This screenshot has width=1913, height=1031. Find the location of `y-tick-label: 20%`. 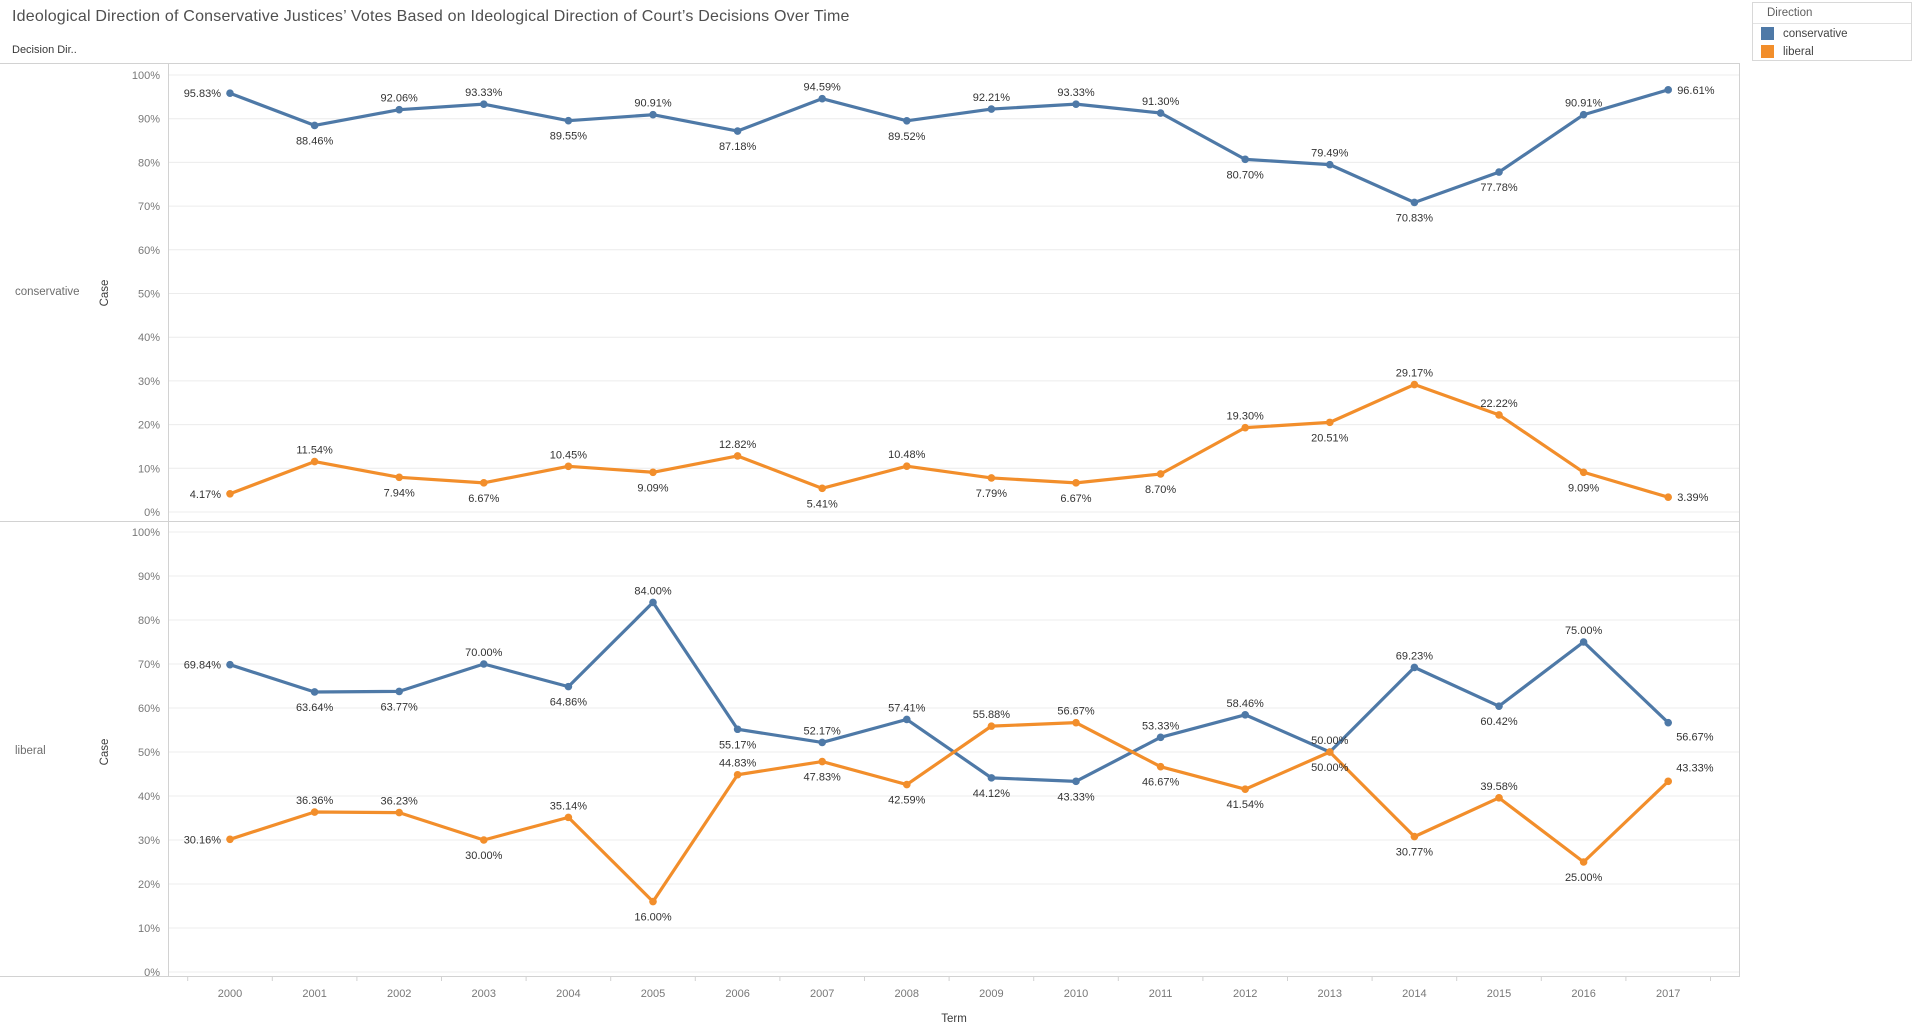

y-tick-label: 20% is located at coordinates (149, 885).